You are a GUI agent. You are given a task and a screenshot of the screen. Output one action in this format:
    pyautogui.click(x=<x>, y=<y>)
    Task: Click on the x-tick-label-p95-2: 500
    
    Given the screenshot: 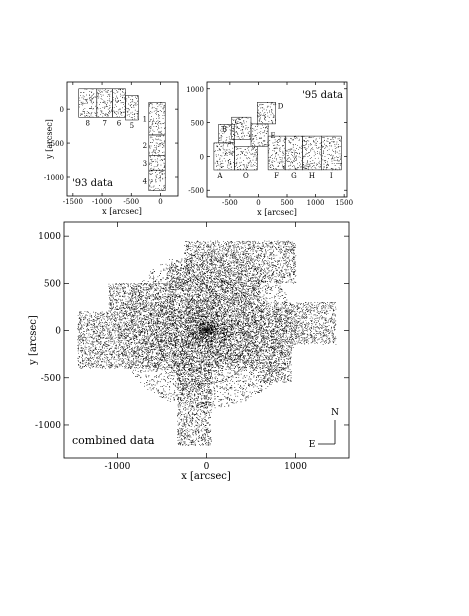 What is the action you would take?
    pyautogui.click(x=286, y=203)
    